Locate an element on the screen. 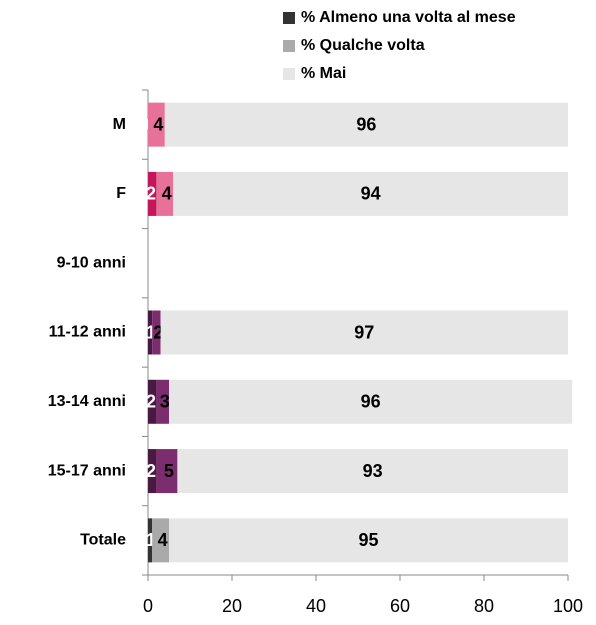  x-tick-label: 20 is located at coordinates (232, 606).